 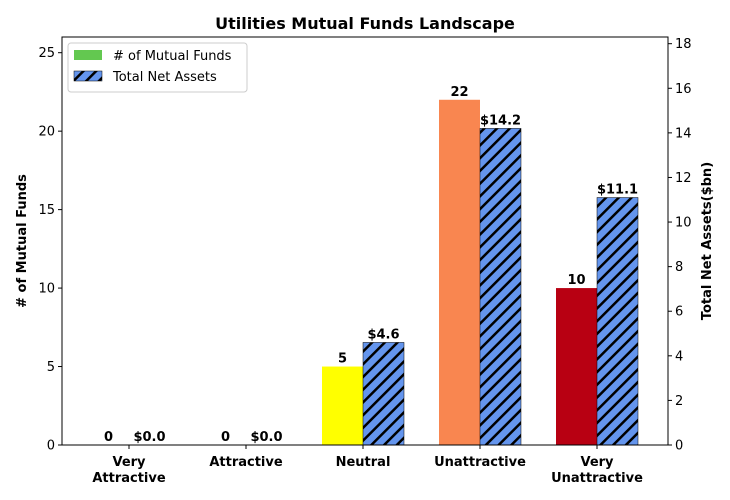 I want to click on left-axis-label: # of Mutual Funds, so click(x=22, y=241).